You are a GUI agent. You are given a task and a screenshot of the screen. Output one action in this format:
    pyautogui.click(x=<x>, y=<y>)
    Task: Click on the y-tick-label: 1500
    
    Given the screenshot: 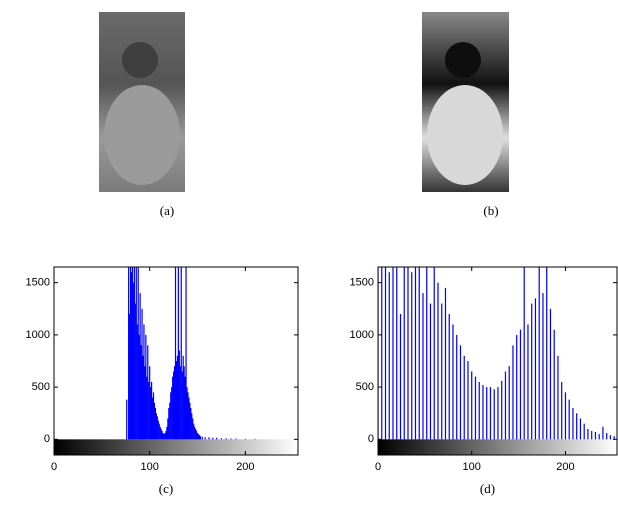 What is the action you would take?
    pyautogui.click(x=362, y=283)
    